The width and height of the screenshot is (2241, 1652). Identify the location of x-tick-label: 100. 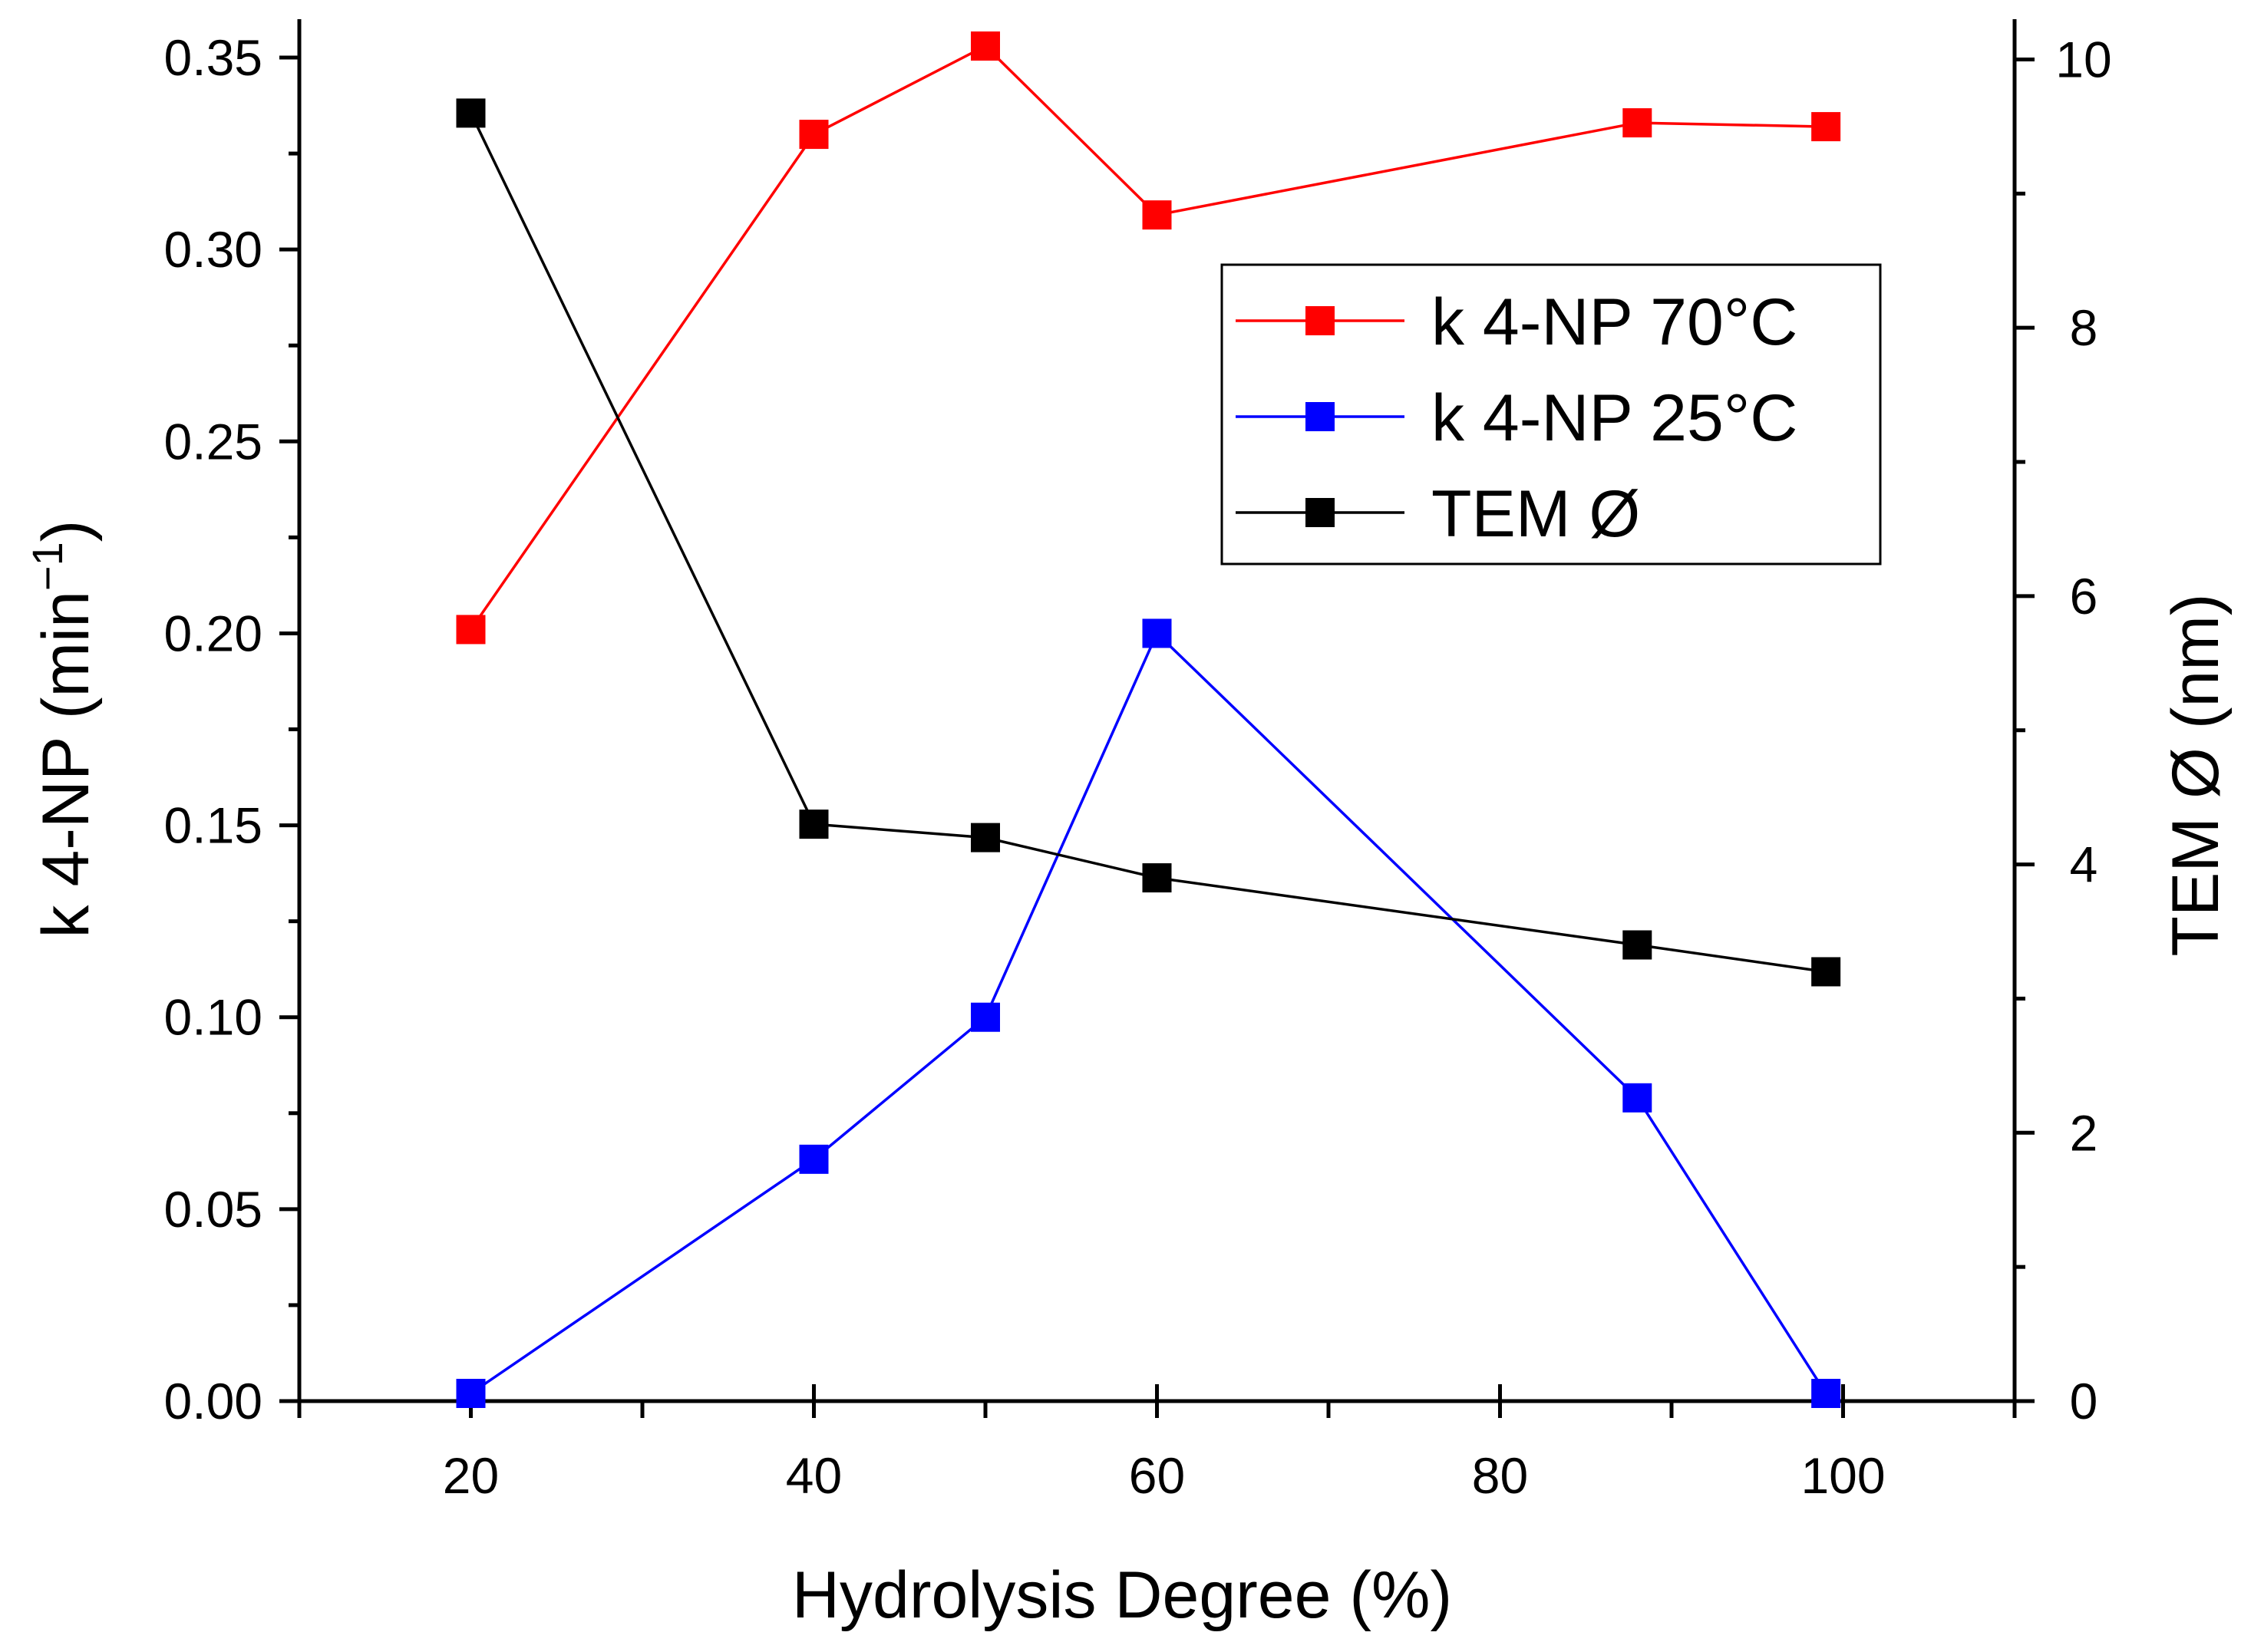
(1842, 1475).